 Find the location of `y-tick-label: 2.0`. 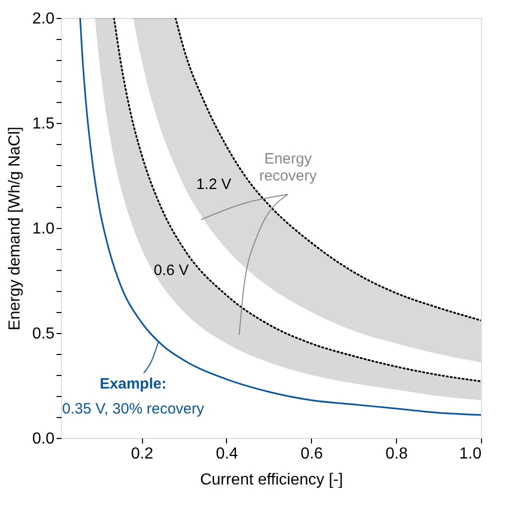

y-tick-label: 2.0 is located at coordinates (43, 19).